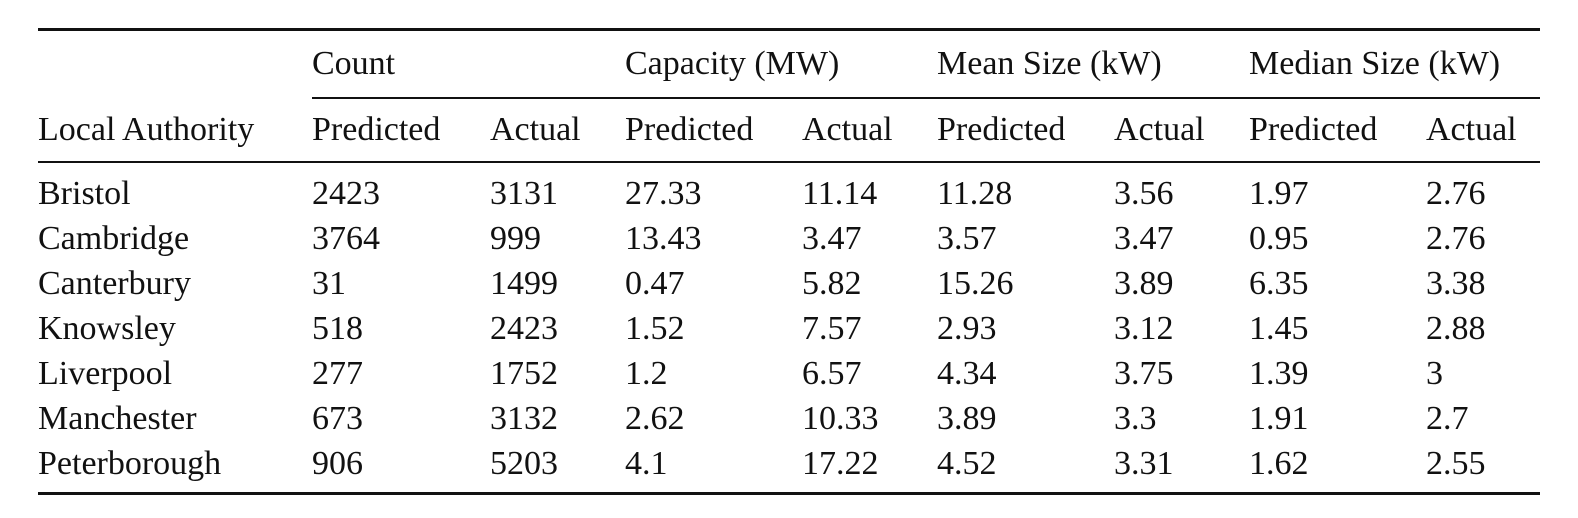  What do you see at coordinates (655, 418) in the screenshot?
I see `cell-capacity-predicted: 2.62` at bounding box center [655, 418].